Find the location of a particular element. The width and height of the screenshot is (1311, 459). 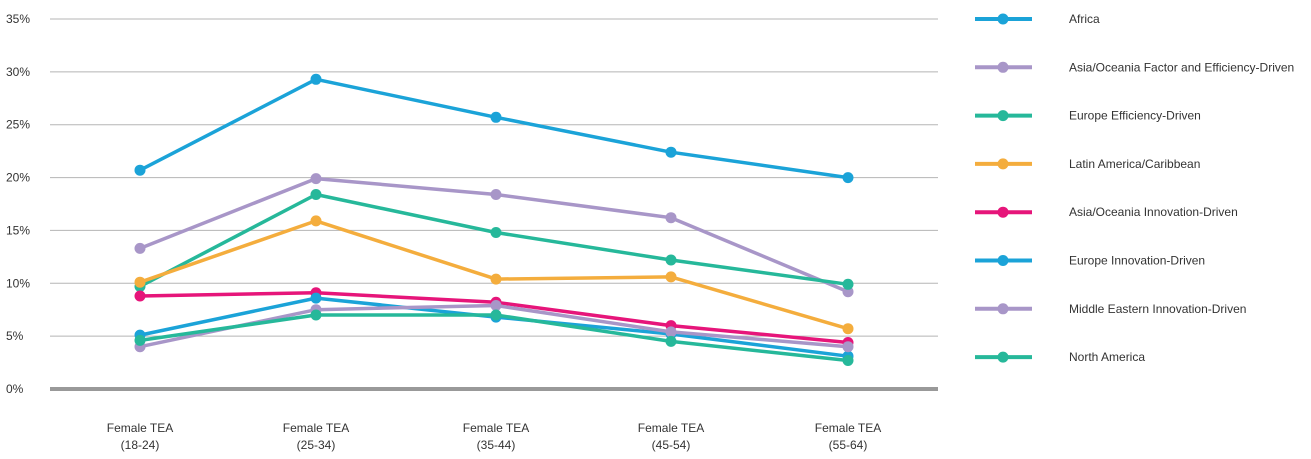

legend-label: Asia/Oceania Innovation-Driven is located at coordinates (1153, 212).